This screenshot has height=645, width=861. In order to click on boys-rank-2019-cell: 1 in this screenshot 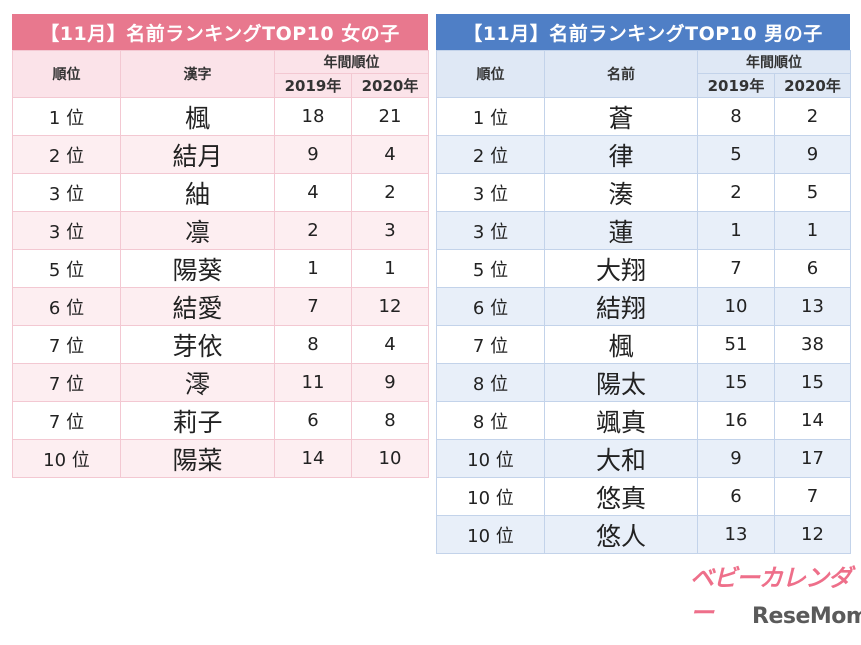, I will do `click(736, 230)`.